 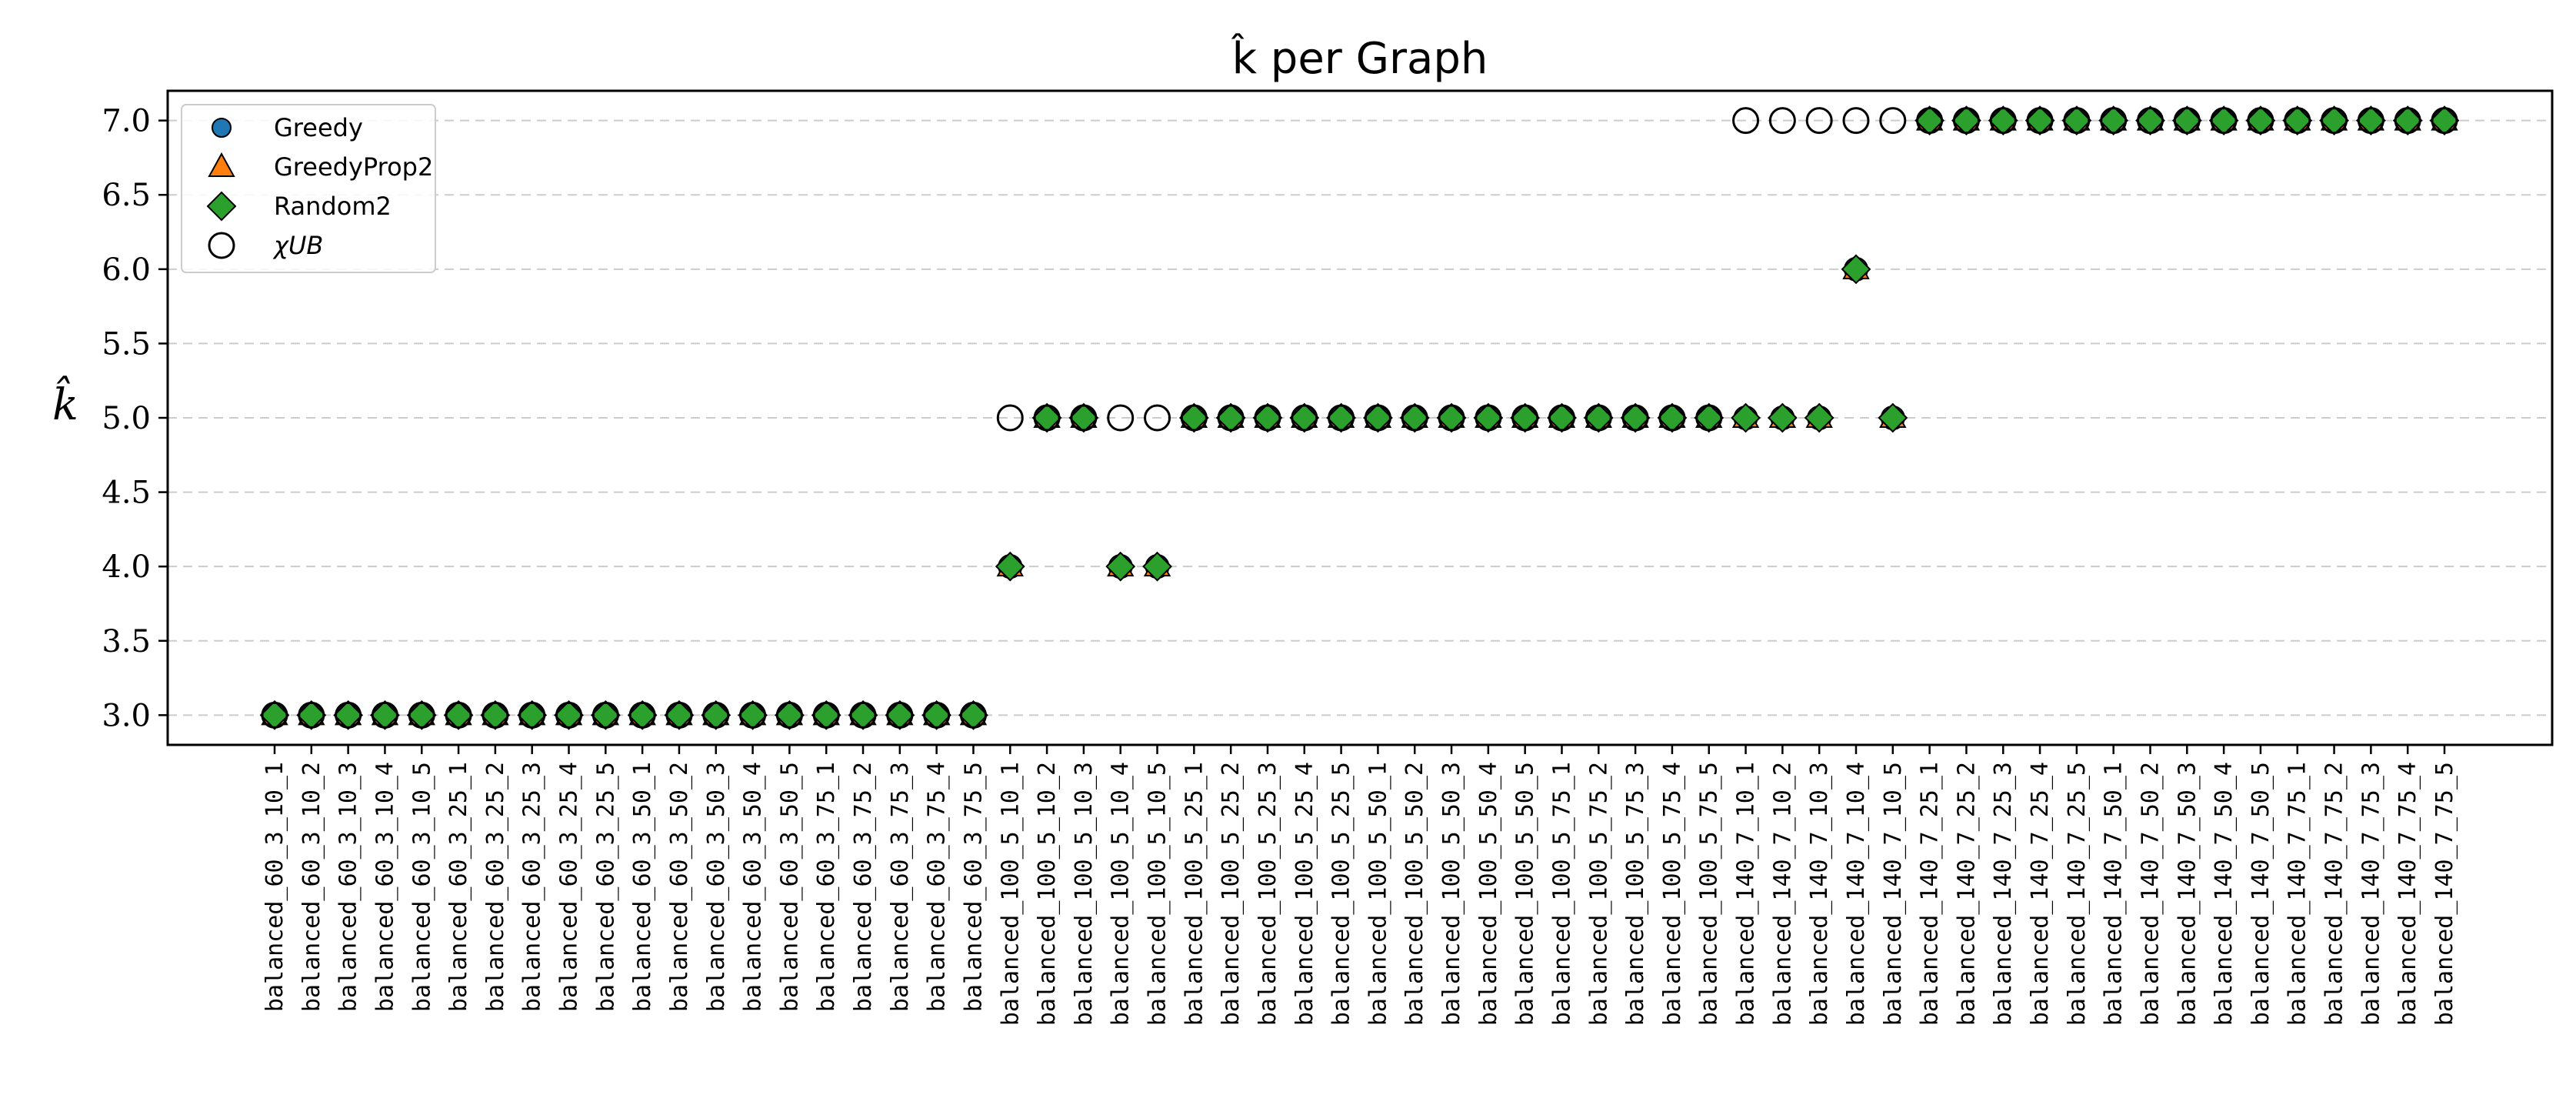 I want to click on x-tick-label: balanced_140_7_50_1, so click(x=2114, y=894).